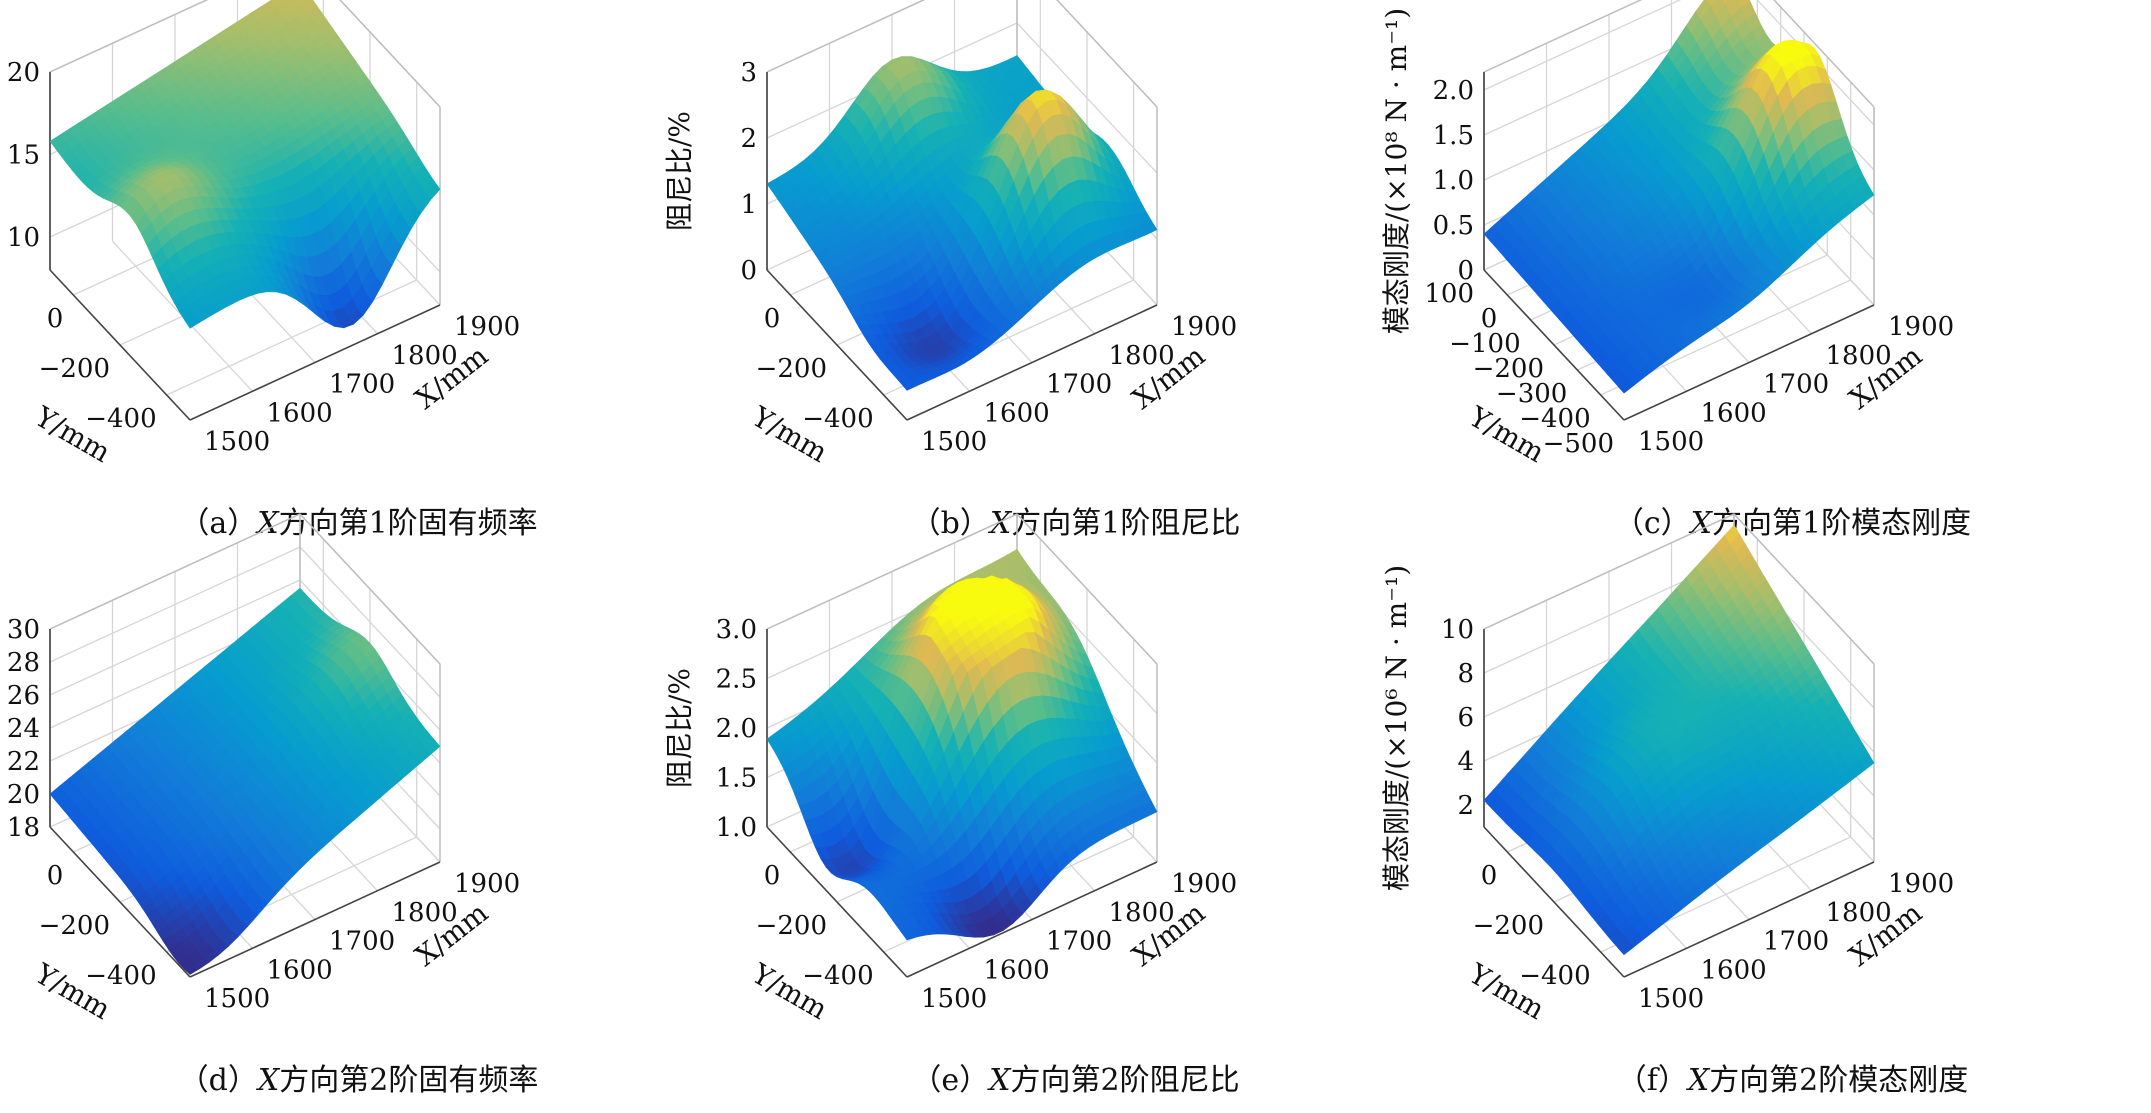 The height and width of the screenshot is (1113, 2151). Describe the element at coordinates (1125, 1080) in the screenshot. I see `caption-text: 方向第2阶阻尼比` at that location.